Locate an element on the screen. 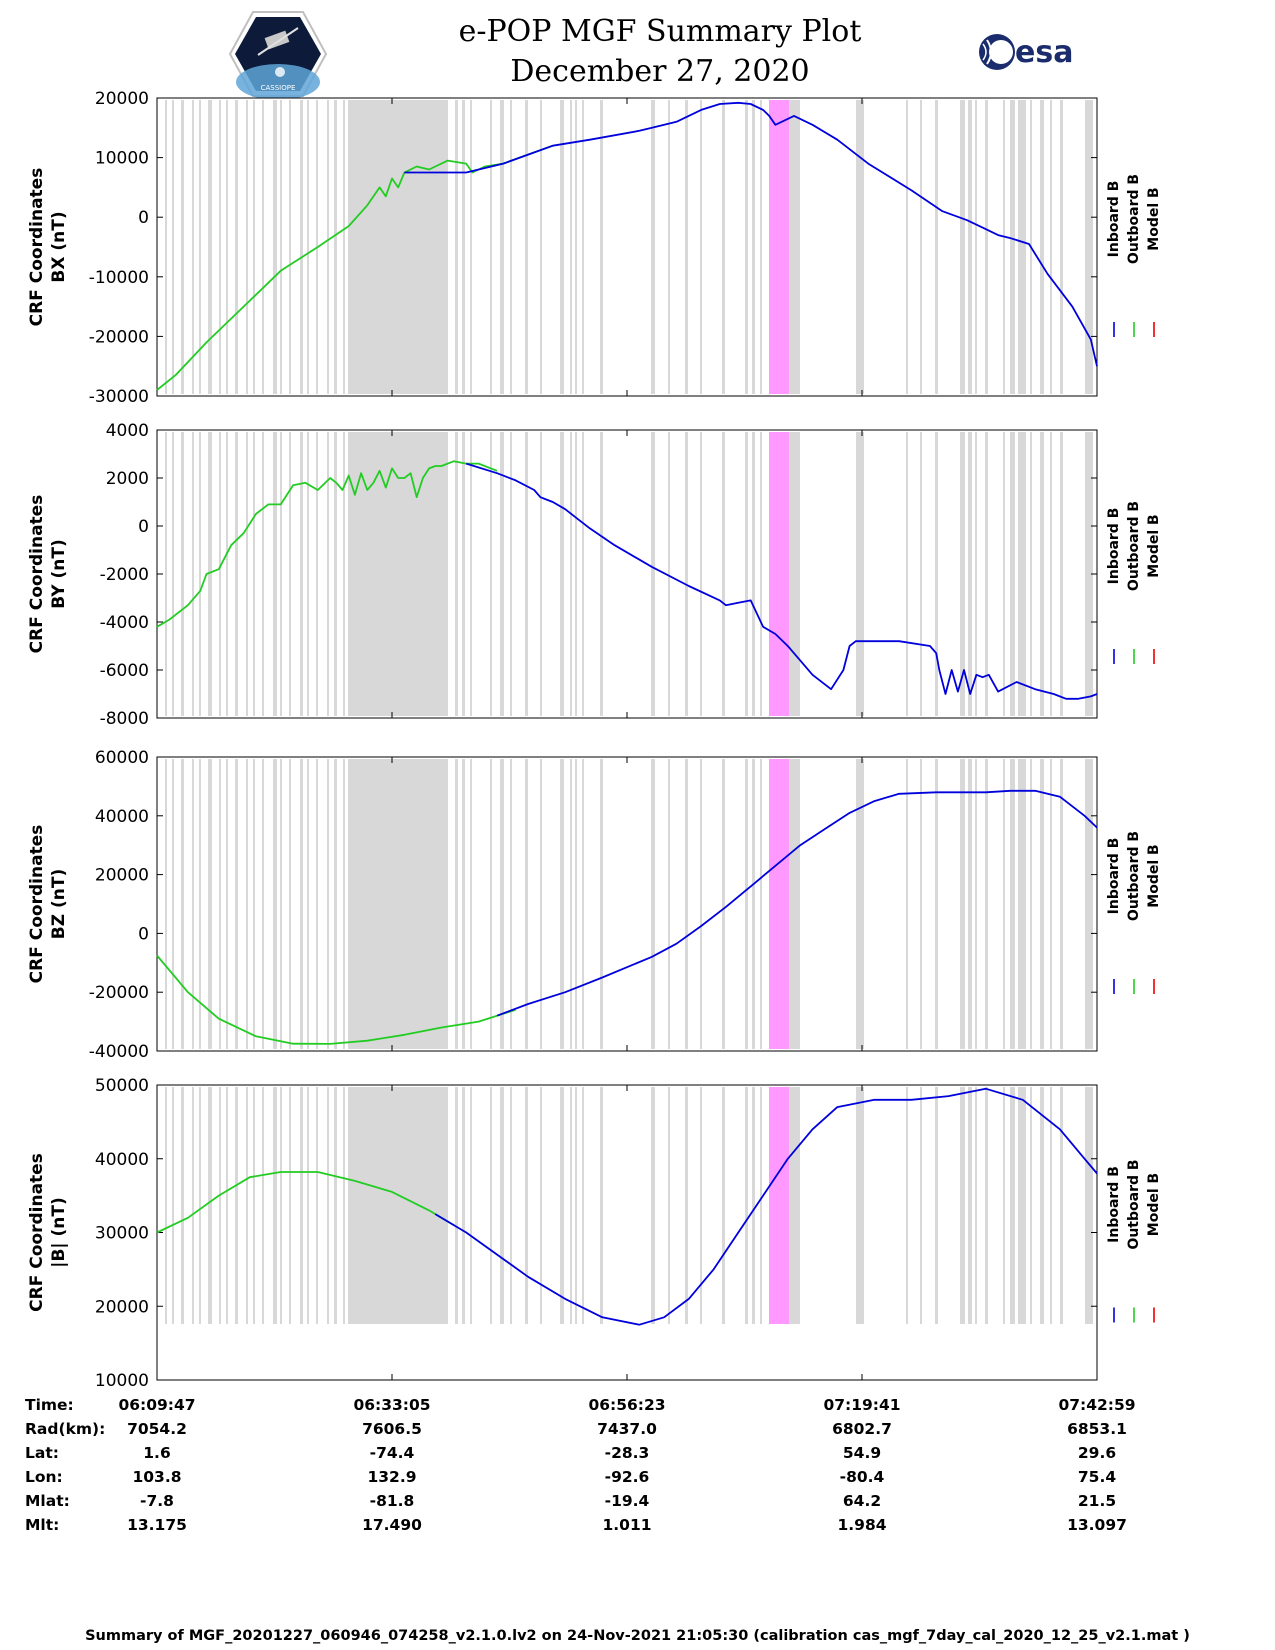 Image resolution: width=1275 pixels, height=1650 pixels. info-cell: 75.4 is located at coordinates (1097, 1477).